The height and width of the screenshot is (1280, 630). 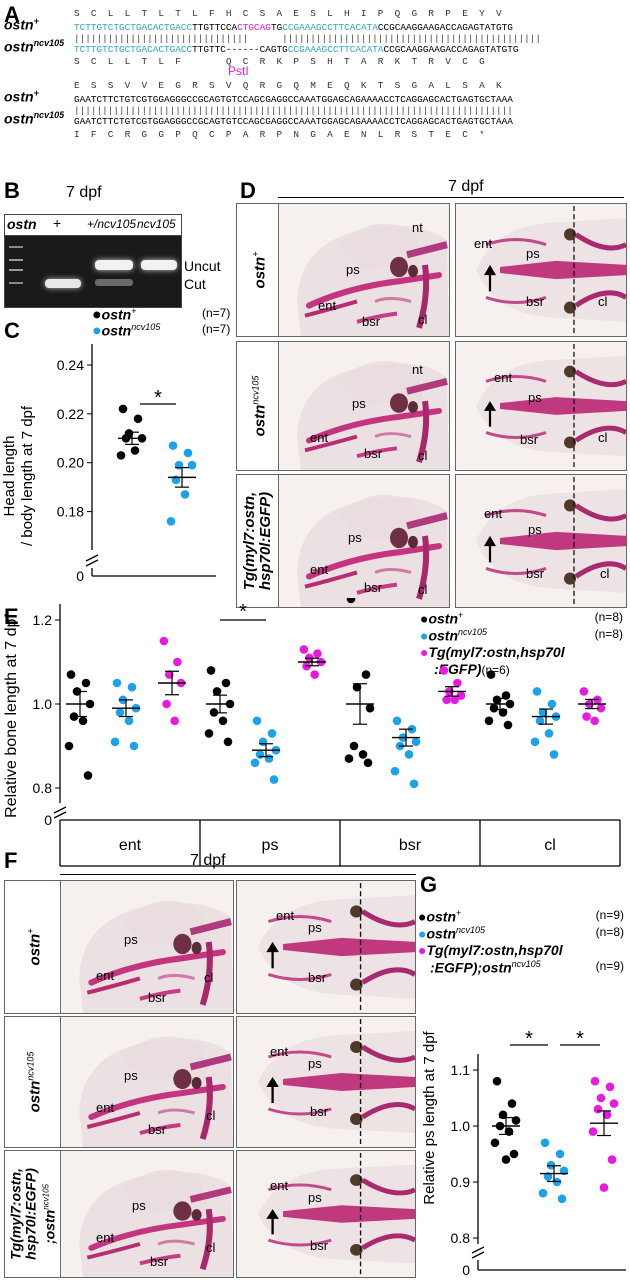 I want to click on chart-e-category-ent: ent, so click(x=130, y=845).